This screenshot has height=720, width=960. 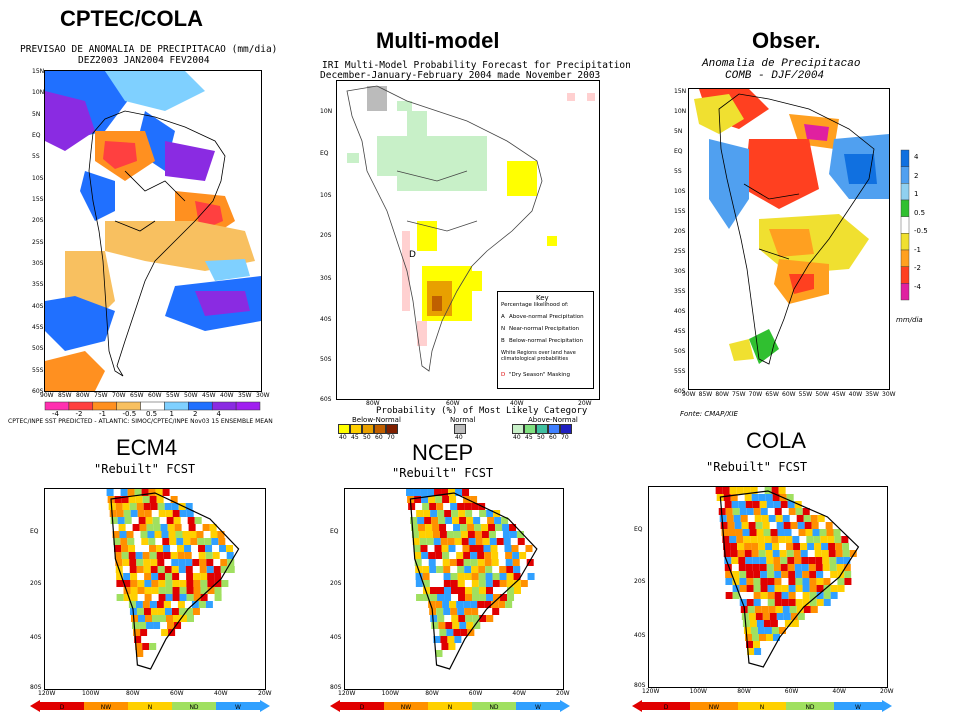 What do you see at coordinates (791, 227) in the screenshot?
I see `obser-map-svg` at bounding box center [791, 227].